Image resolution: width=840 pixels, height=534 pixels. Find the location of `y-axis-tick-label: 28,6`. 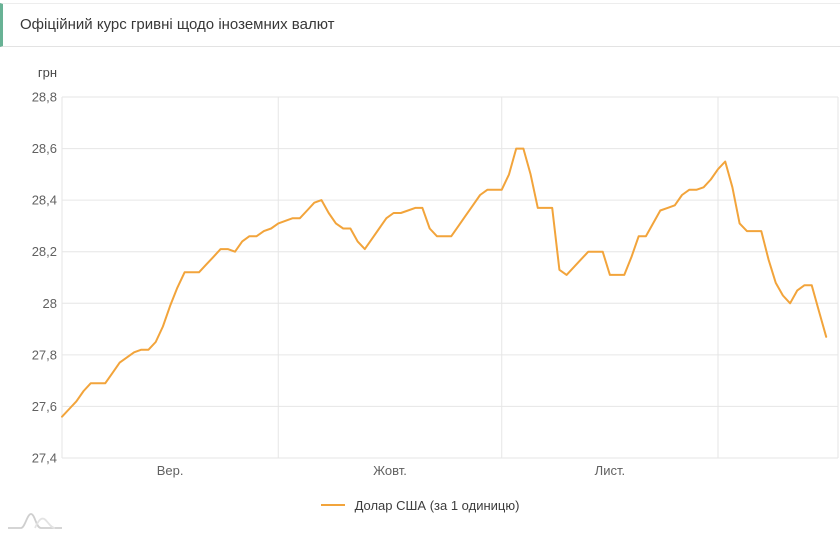

y-axis-tick-label: 28,6 is located at coordinates (44, 148).